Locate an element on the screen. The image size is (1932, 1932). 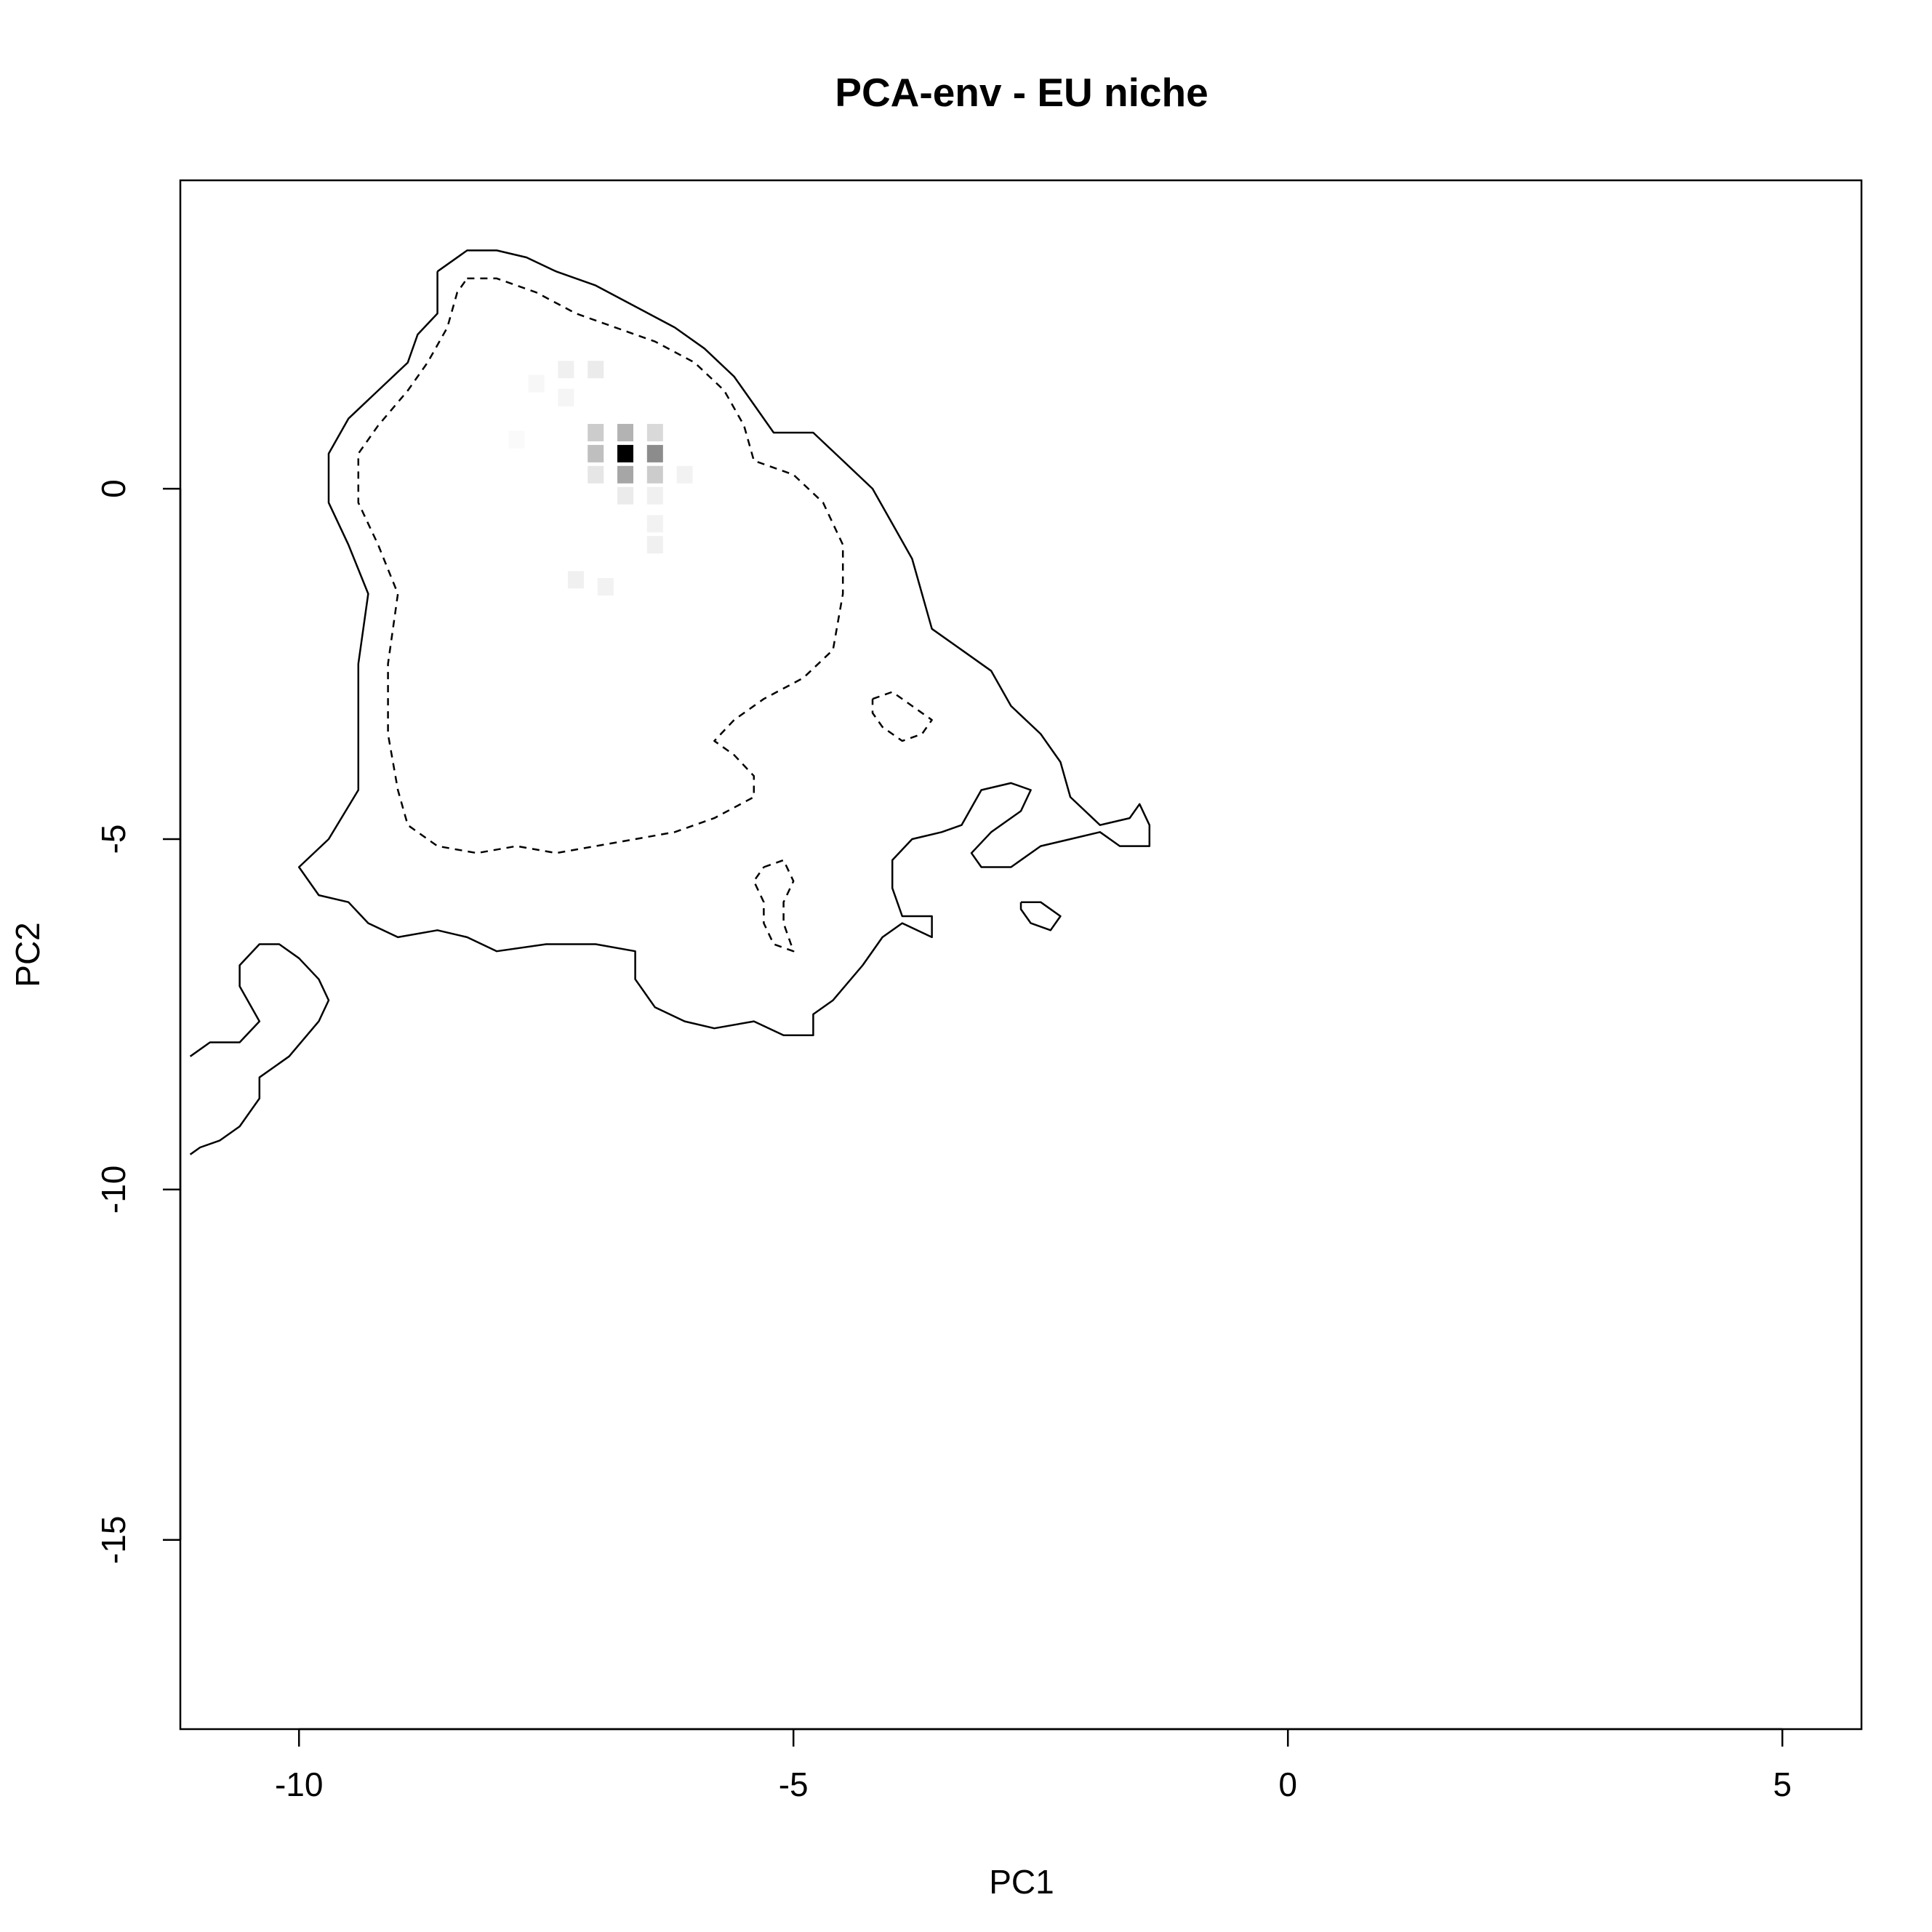
y-tick-label: -10 is located at coordinates (113, 1190).